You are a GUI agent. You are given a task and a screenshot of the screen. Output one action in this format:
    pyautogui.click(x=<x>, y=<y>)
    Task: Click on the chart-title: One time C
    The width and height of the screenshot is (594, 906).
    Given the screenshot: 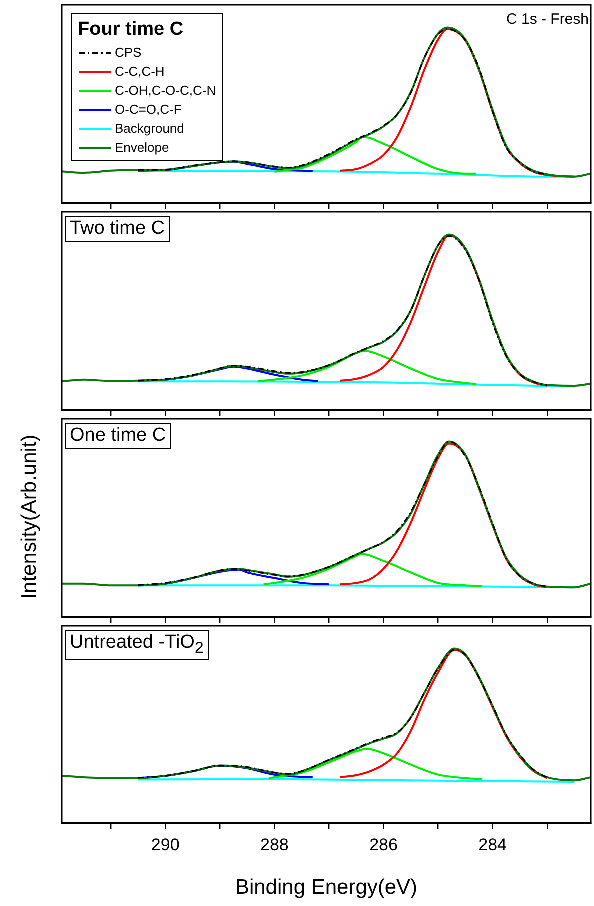 What is the action you would take?
    pyautogui.click(x=118, y=436)
    